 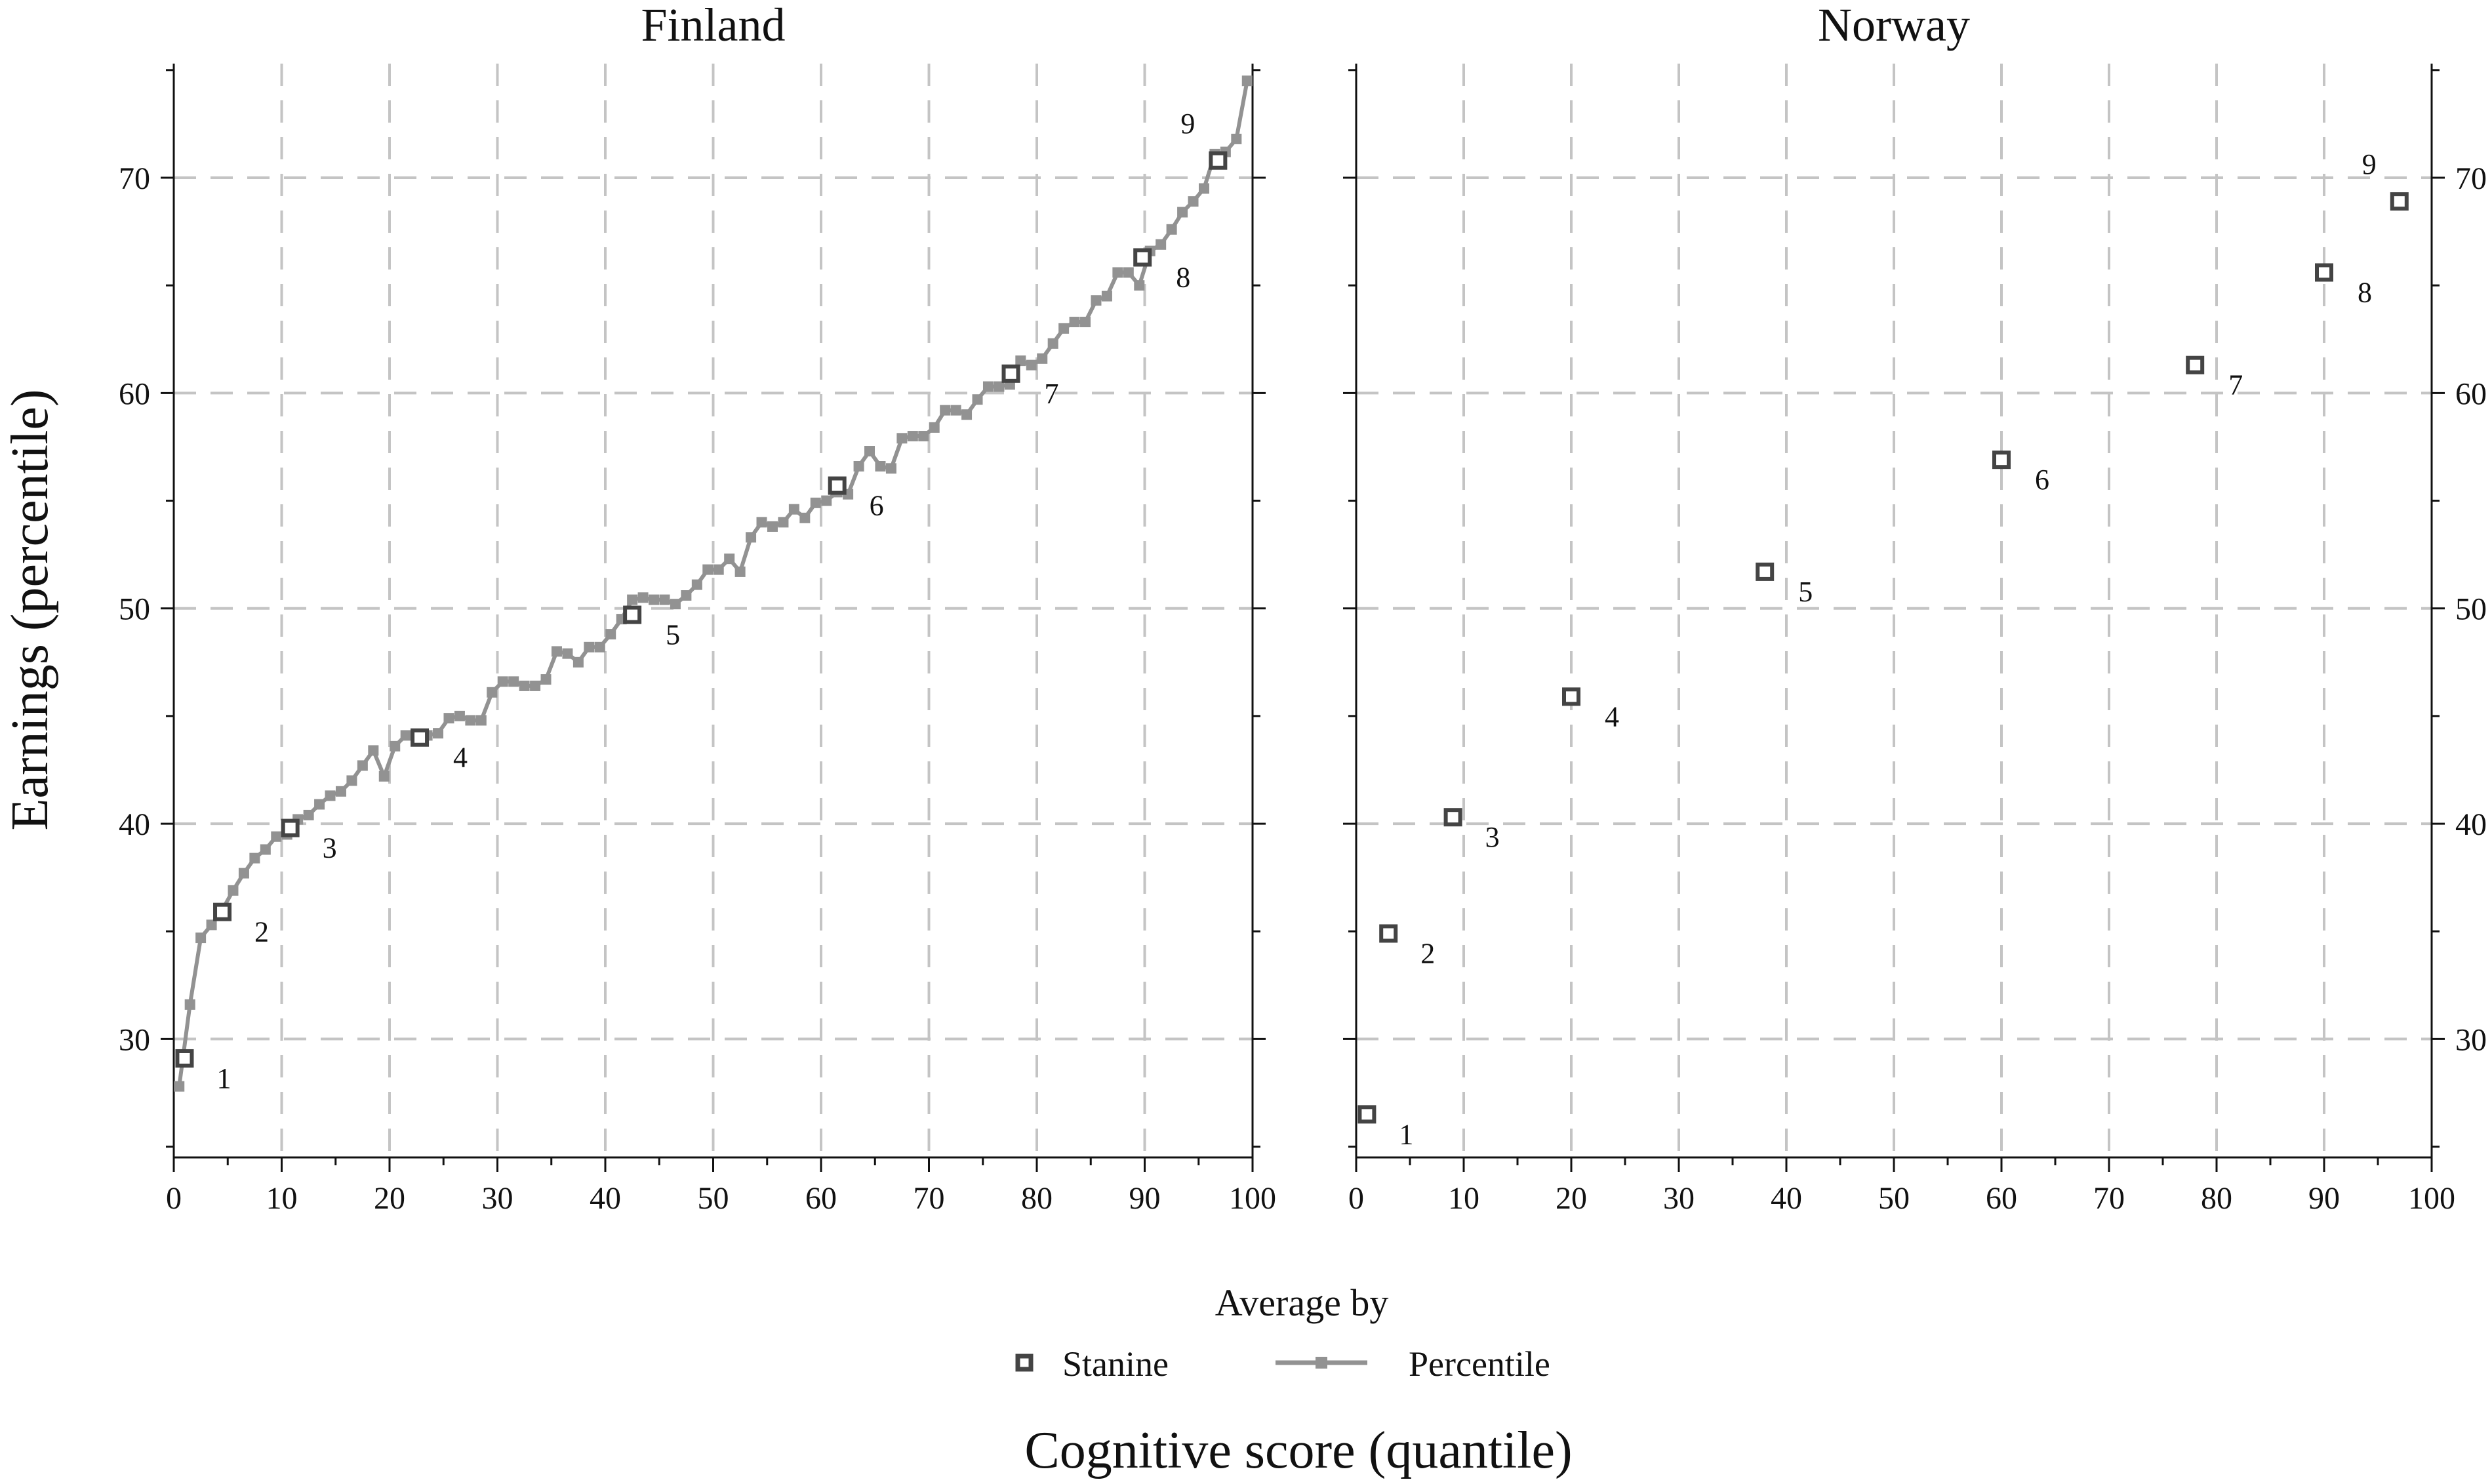 What do you see at coordinates (2042, 480) in the screenshot?
I see `norway-stanine-label-6: 6` at bounding box center [2042, 480].